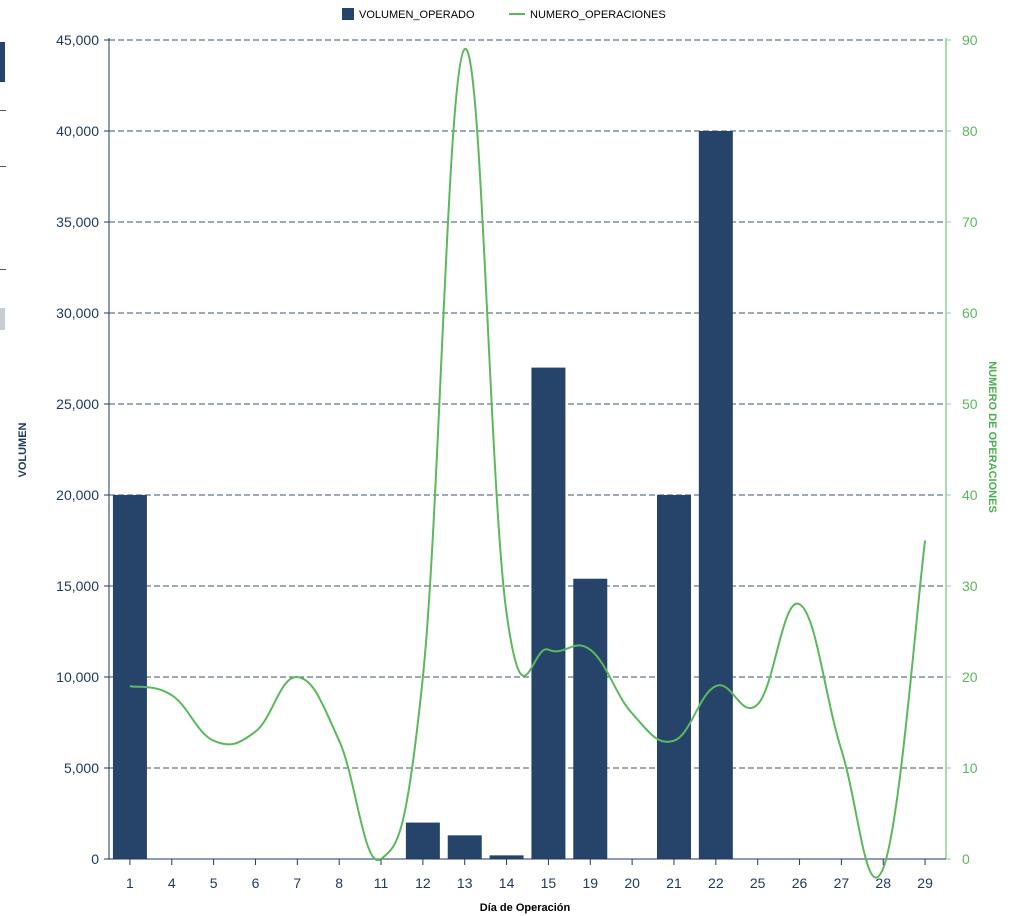 The image size is (1019, 916). What do you see at coordinates (590, 883) in the screenshot?
I see `x-tick-label: 19` at bounding box center [590, 883].